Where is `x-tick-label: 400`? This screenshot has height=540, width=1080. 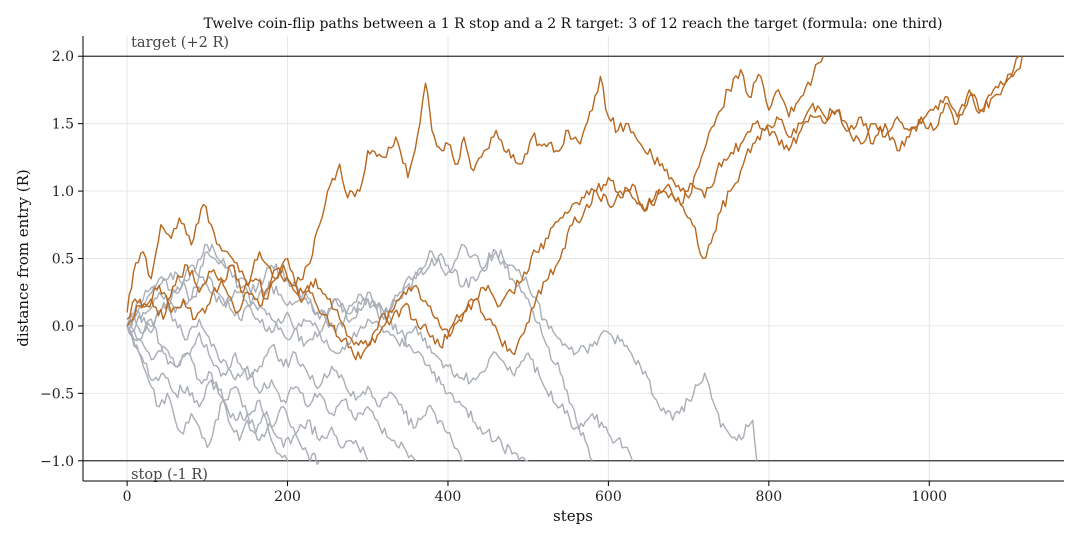
x-tick-label: 400 is located at coordinates (448, 497).